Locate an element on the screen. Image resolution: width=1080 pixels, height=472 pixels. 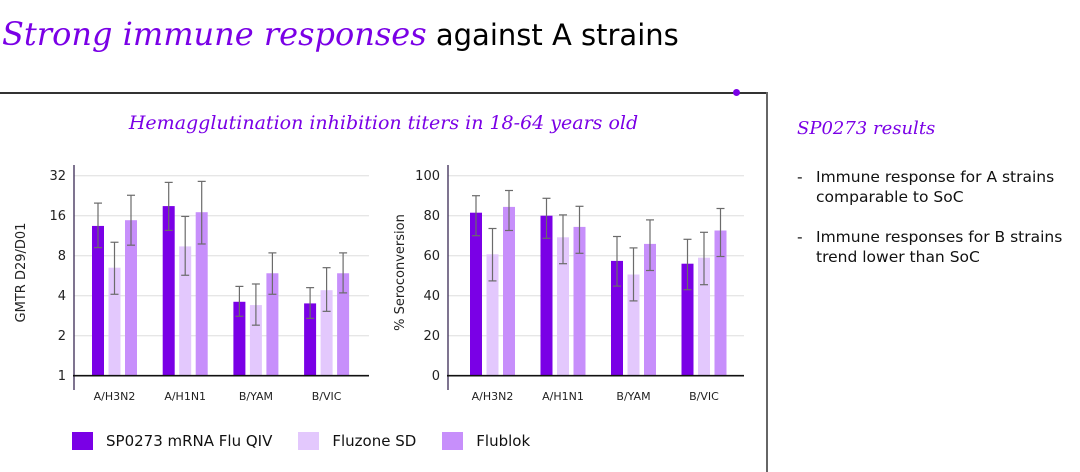
y-tick-label: 80 is located at coordinates (431, 216).